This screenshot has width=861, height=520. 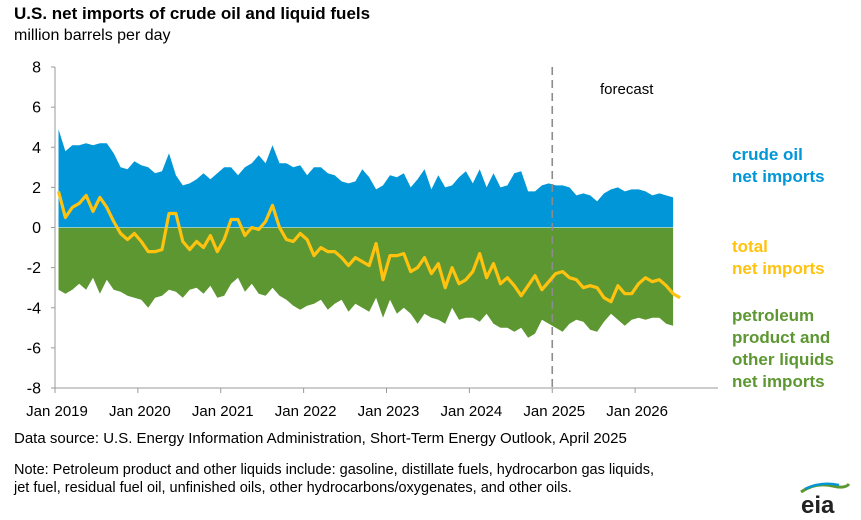 I want to click on x-tick-label: Jan 2024, so click(x=472, y=411).